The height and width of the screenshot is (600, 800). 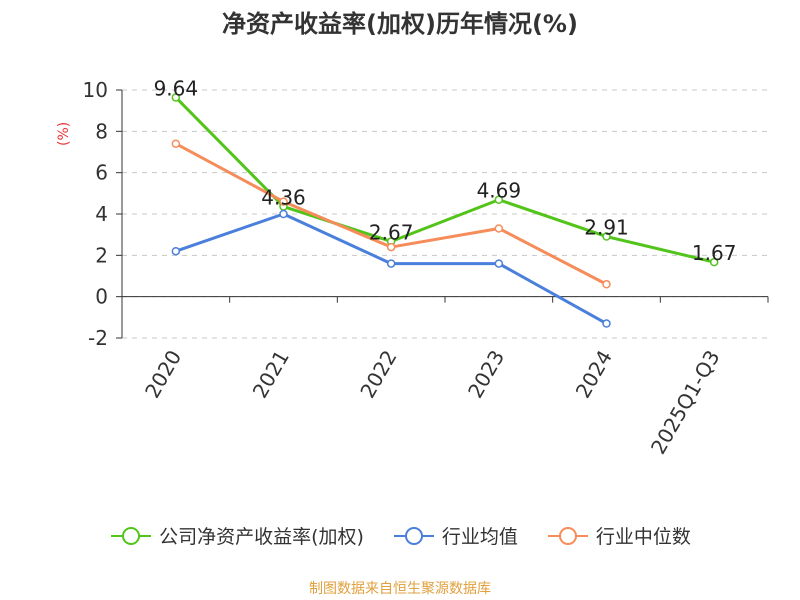 What do you see at coordinates (271, 374) in the screenshot?
I see `x-tick-label: 2021` at bounding box center [271, 374].